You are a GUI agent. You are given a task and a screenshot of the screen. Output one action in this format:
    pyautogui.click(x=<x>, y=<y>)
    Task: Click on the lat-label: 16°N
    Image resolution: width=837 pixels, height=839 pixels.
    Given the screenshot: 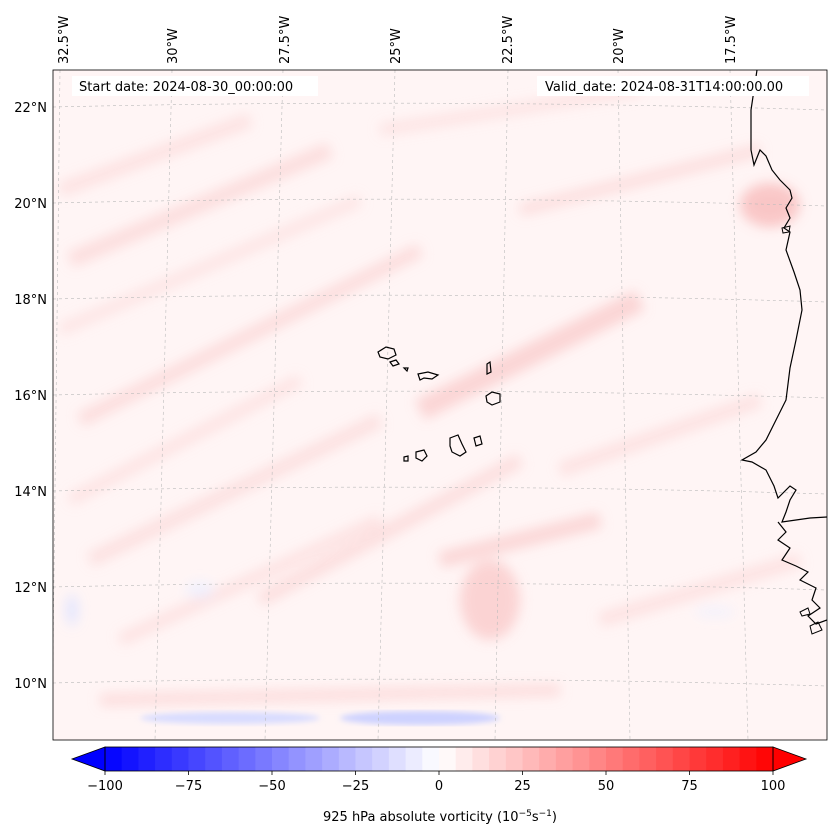 What is the action you would take?
    pyautogui.click(x=30, y=396)
    